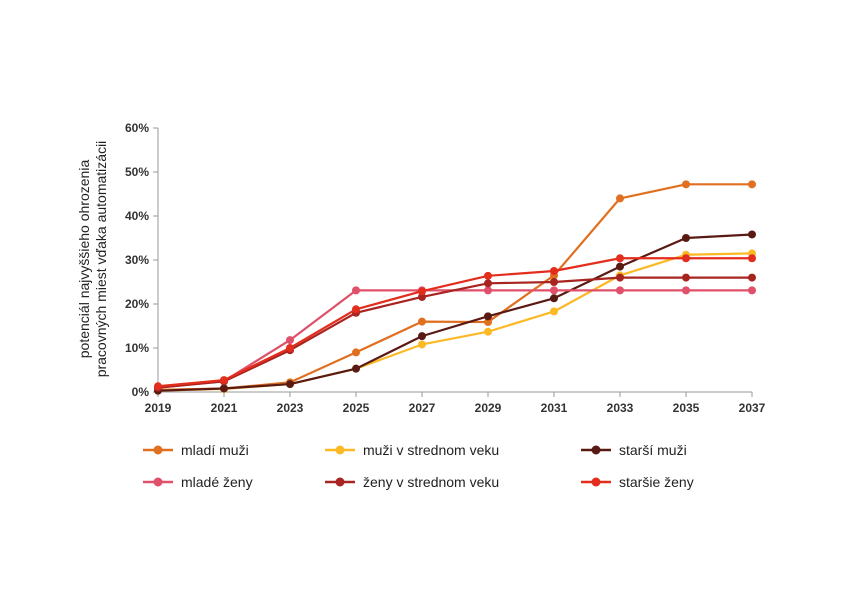 The image size is (850, 613). I want to click on x-tick-label: 2031, so click(554, 408).